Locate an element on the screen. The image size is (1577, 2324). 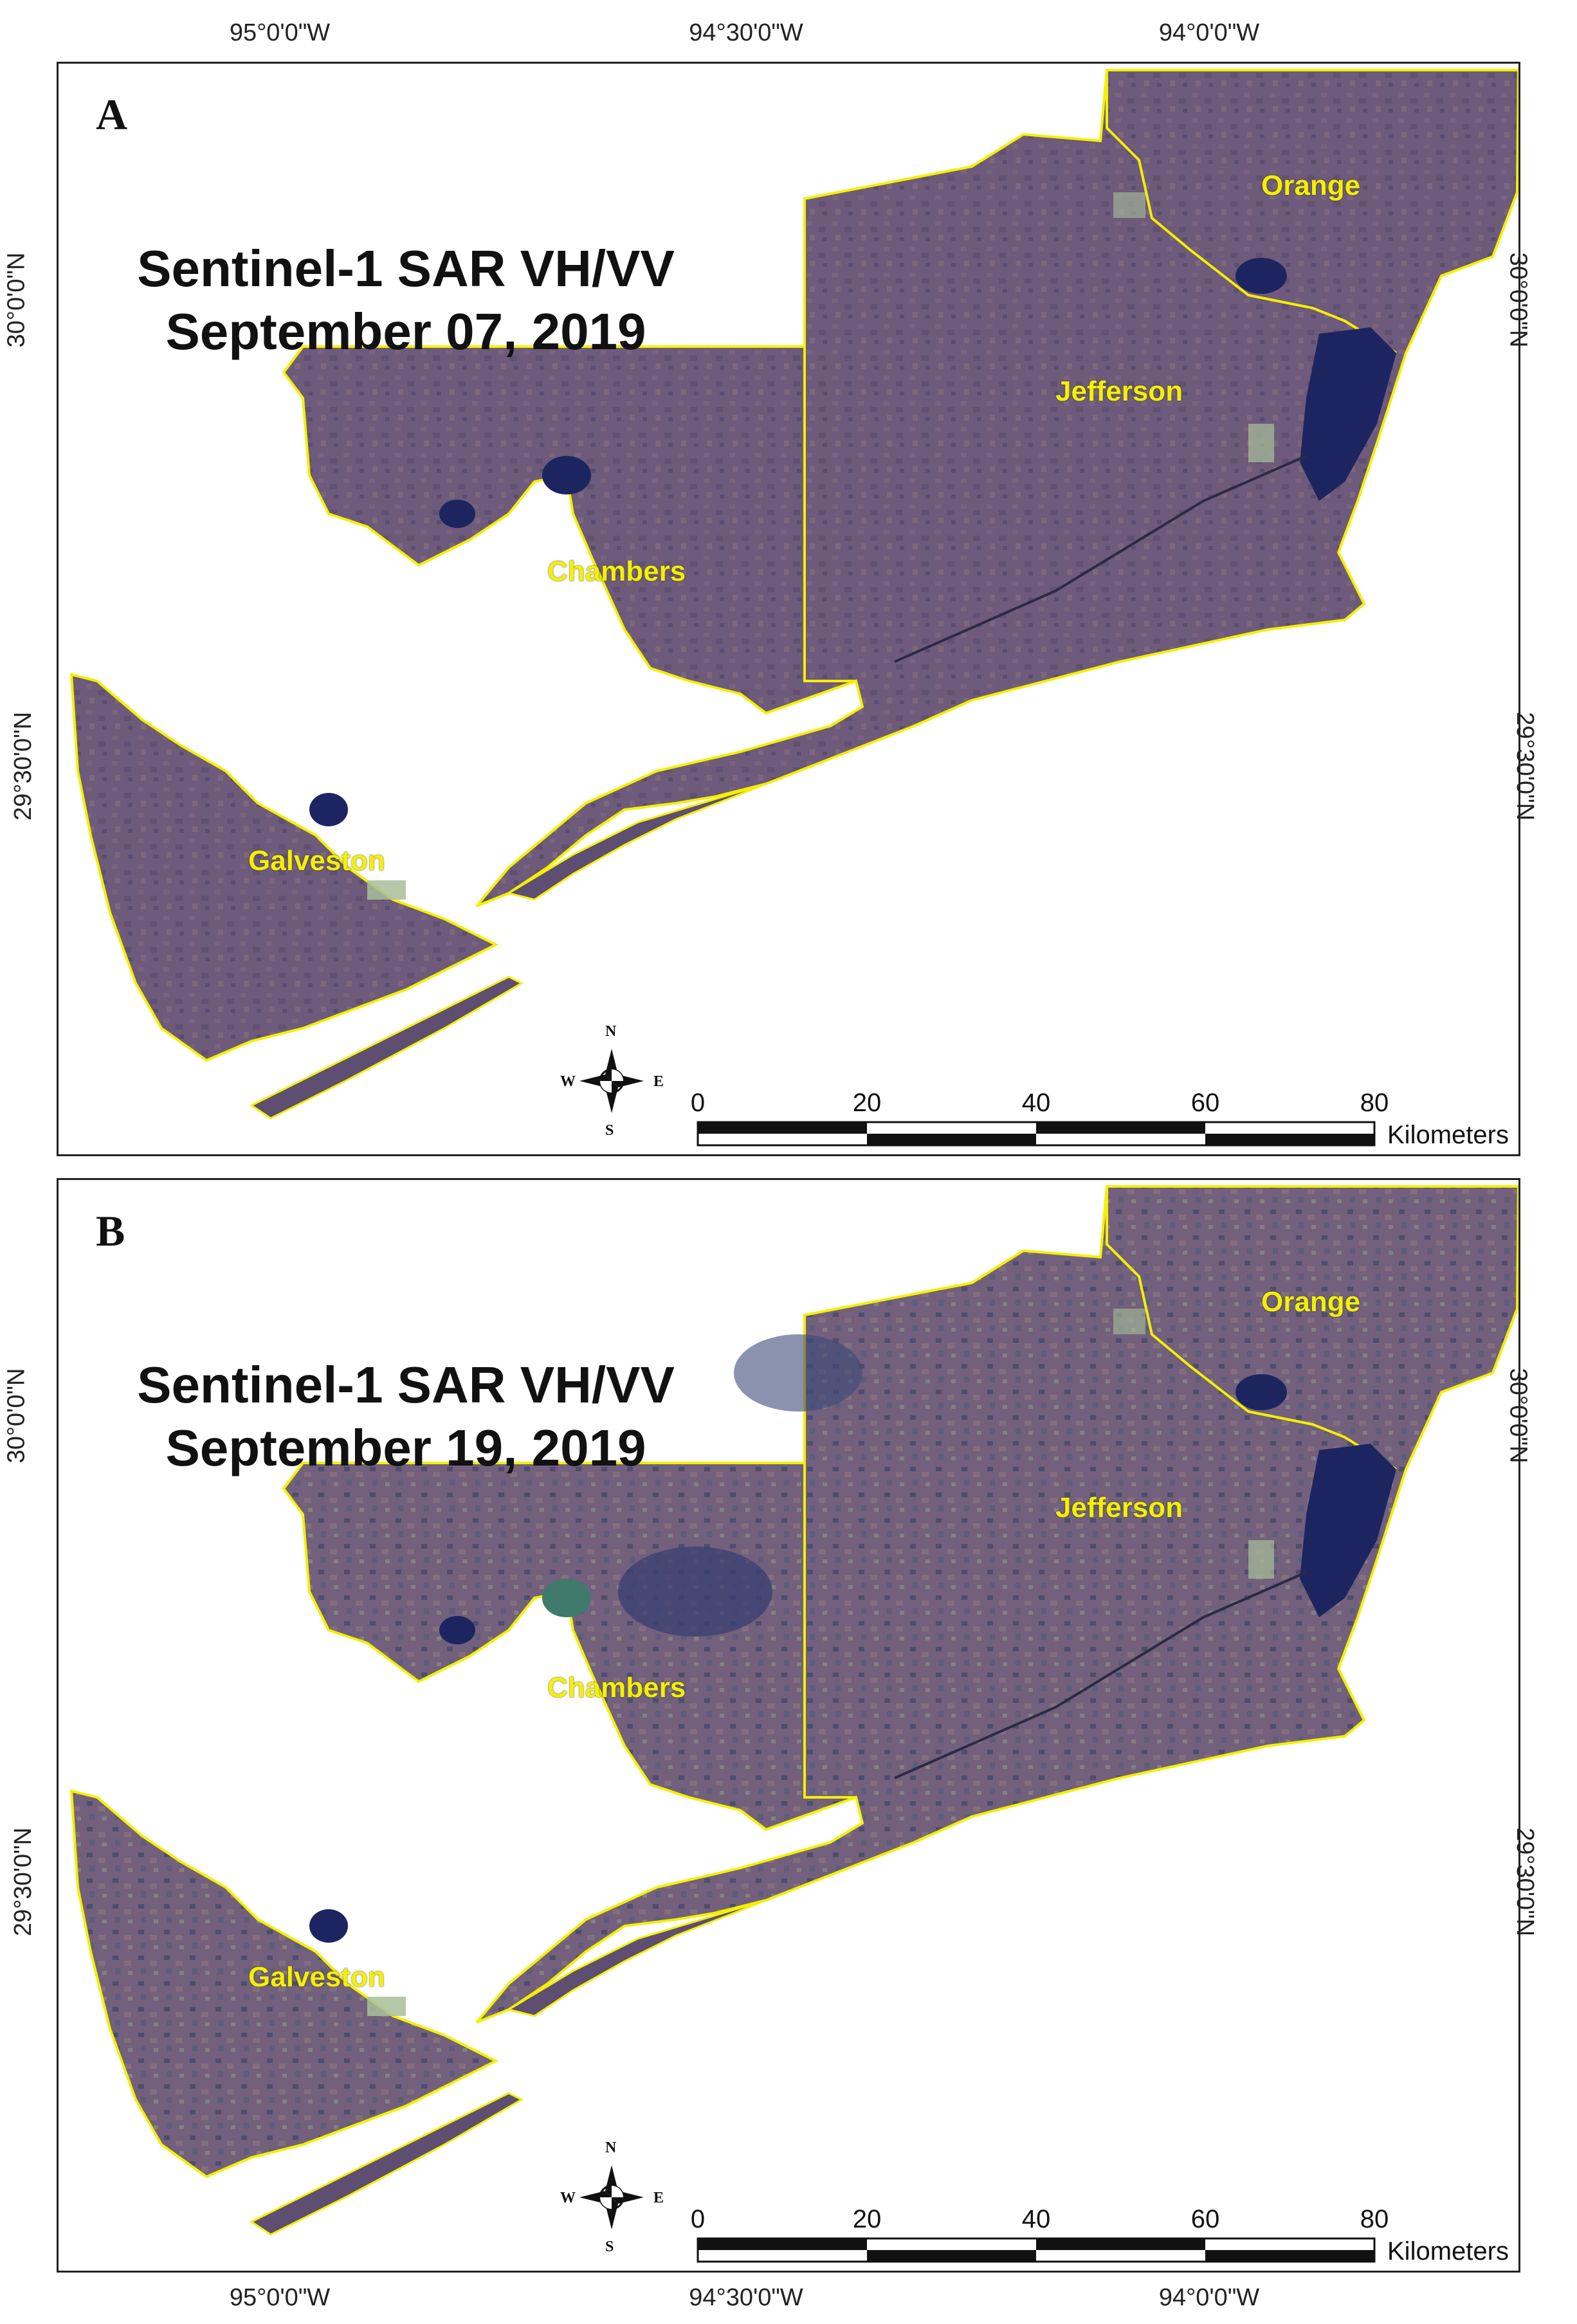
compass-w-a: W is located at coordinates (568, 1081).